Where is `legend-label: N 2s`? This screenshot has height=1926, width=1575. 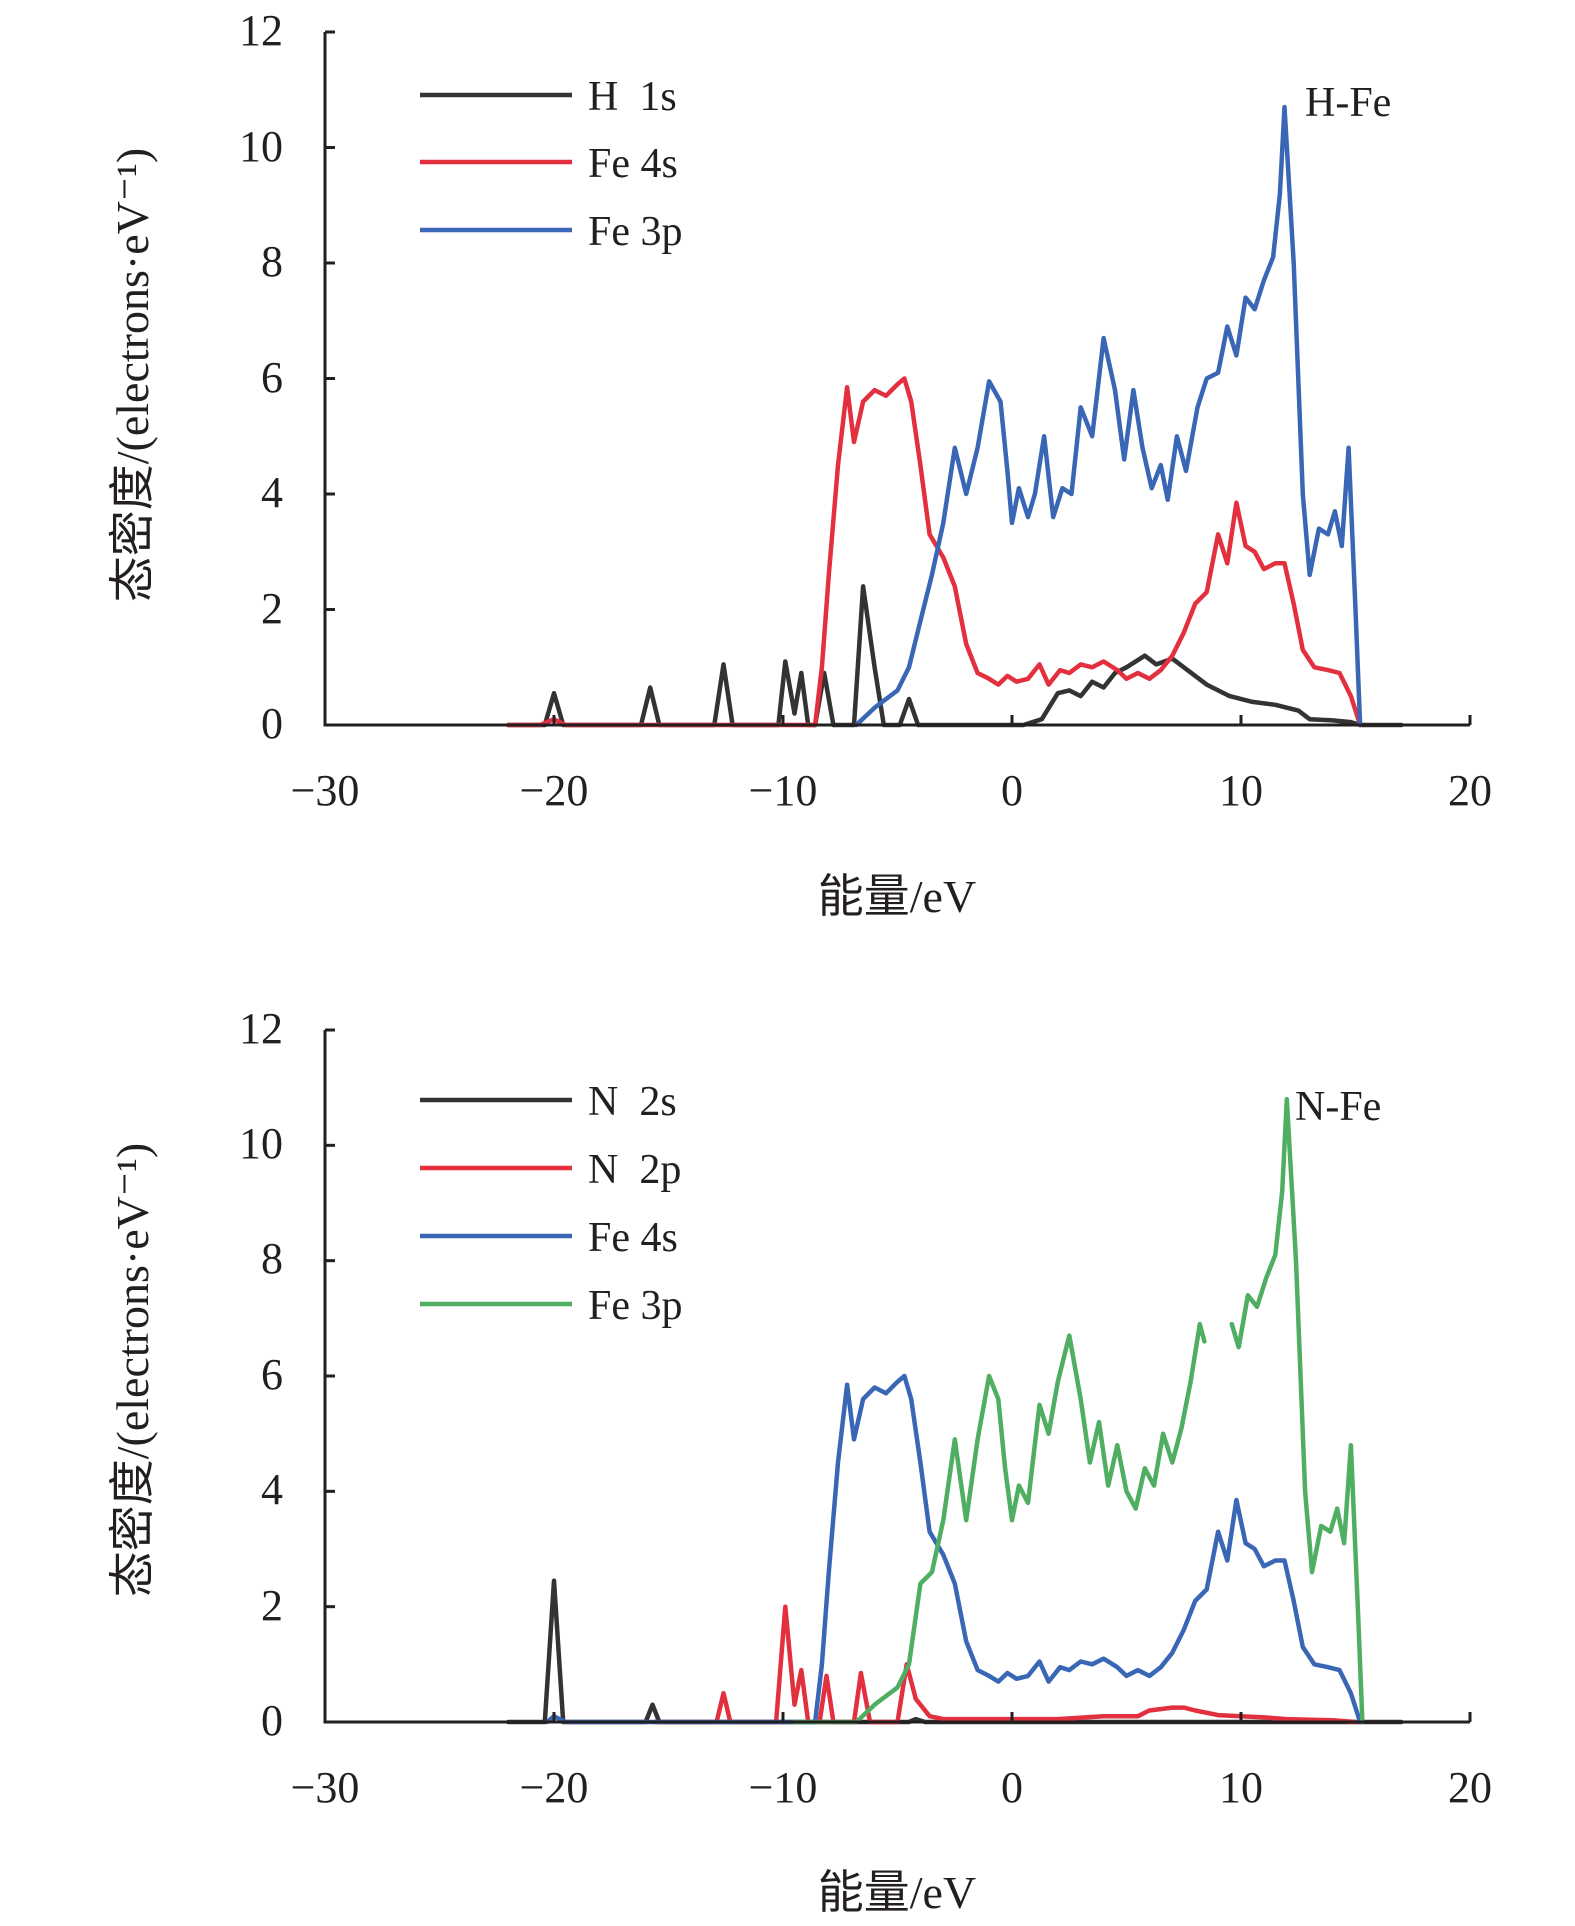
legend-label: N 2s is located at coordinates (632, 1102).